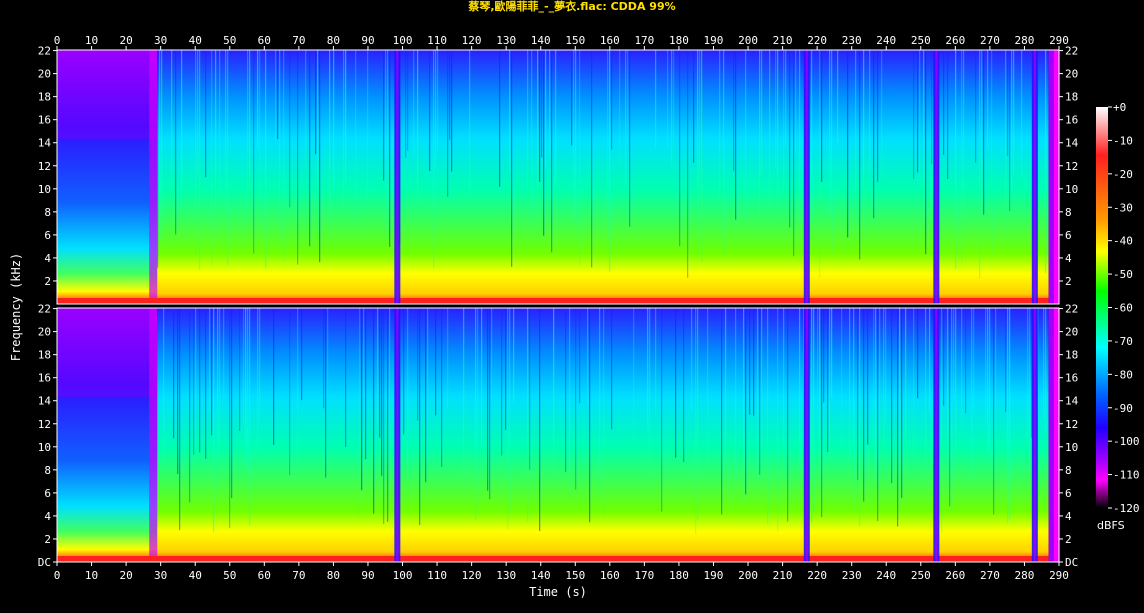 The width and height of the screenshot is (1144, 613). I want to click on y-tick-label-left: 6, so click(47, 493).